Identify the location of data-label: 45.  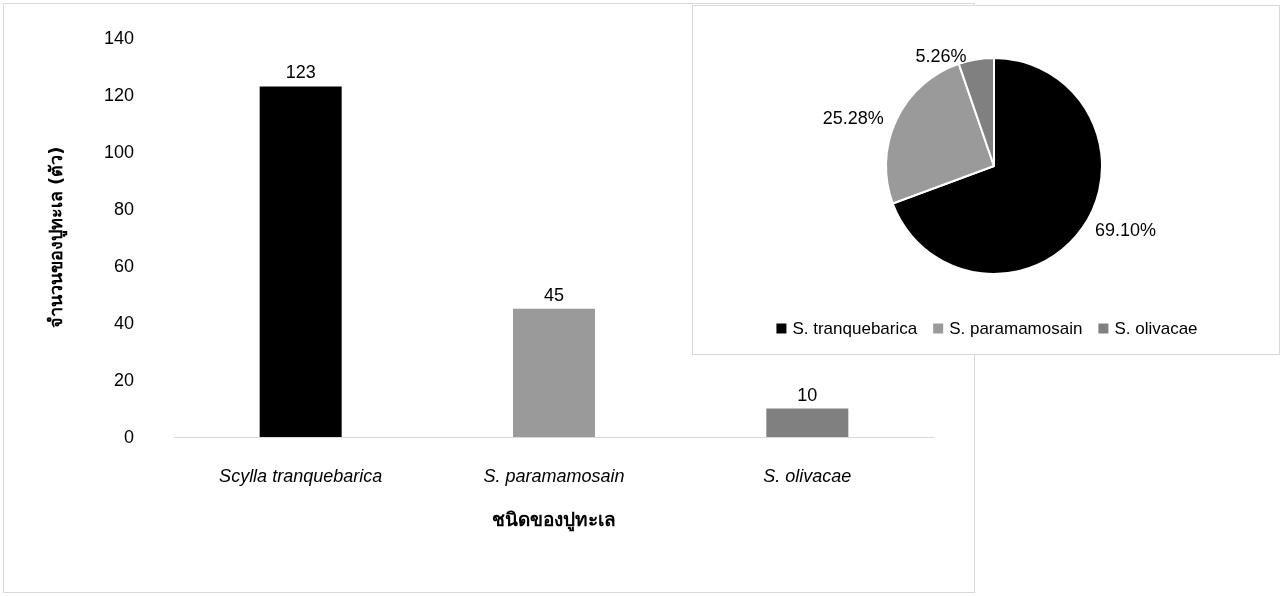
(554, 294).